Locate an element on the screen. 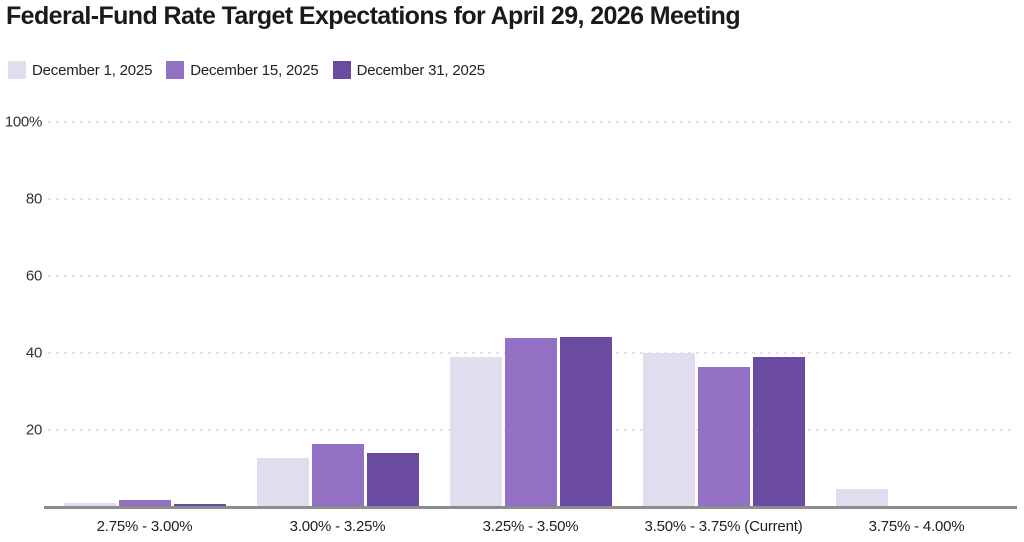 This screenshot has height=542, width=1024. y-axis-tick-label: 100% is located at coordinates (23, 122).